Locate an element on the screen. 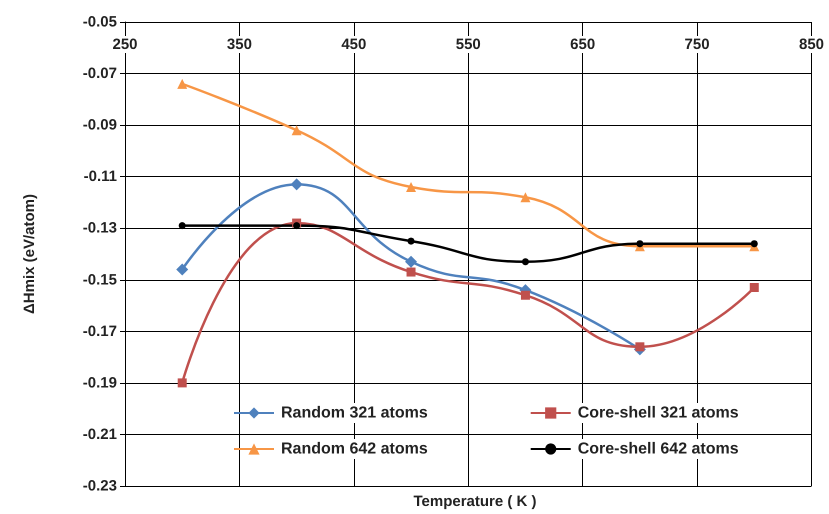 This screenshot has width=829, height=514. y-tick-label: -0.09 is located at coordinates (99, 125).